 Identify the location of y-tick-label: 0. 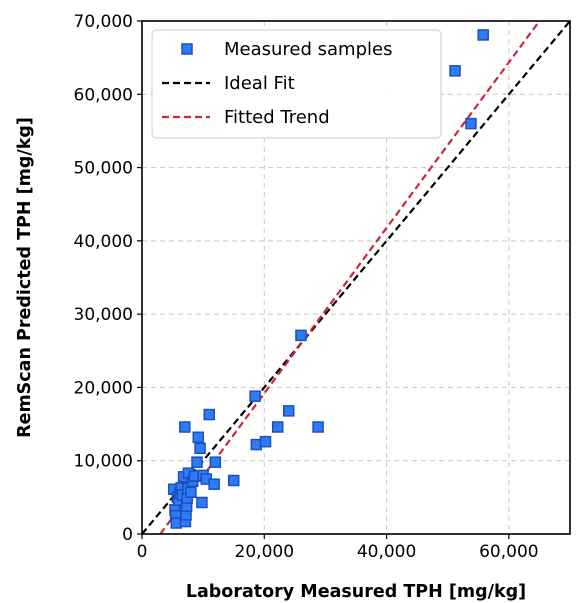
(127, 535).